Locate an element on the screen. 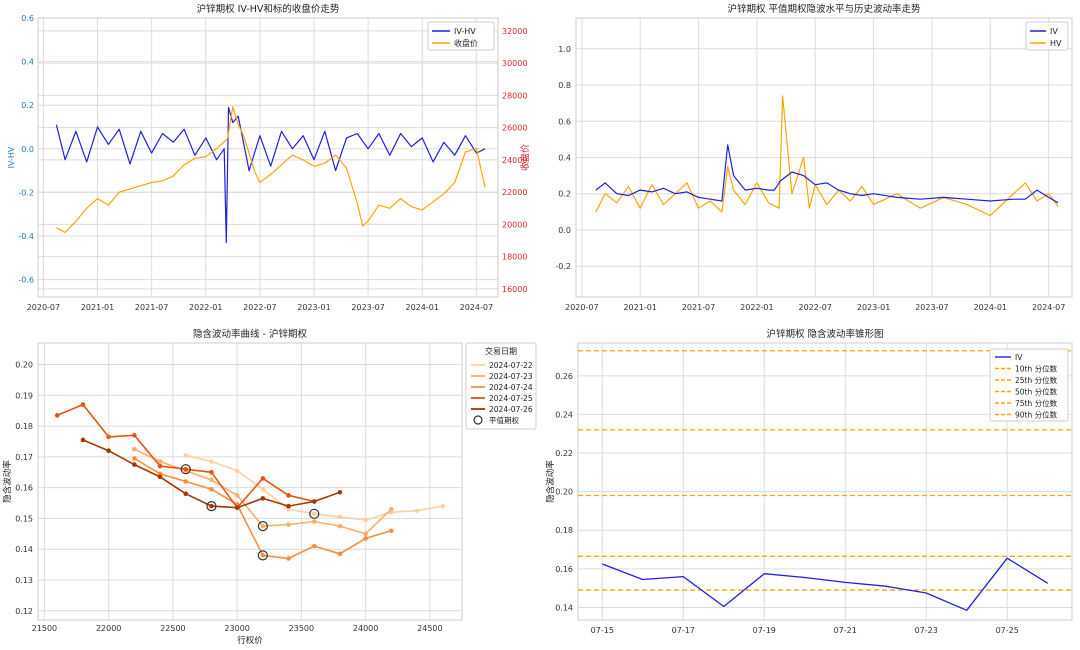 Image resolution: width=1080 pixels, height=650 pixels. y-tick-label: 0.18 is located at coordinates (24, 426).